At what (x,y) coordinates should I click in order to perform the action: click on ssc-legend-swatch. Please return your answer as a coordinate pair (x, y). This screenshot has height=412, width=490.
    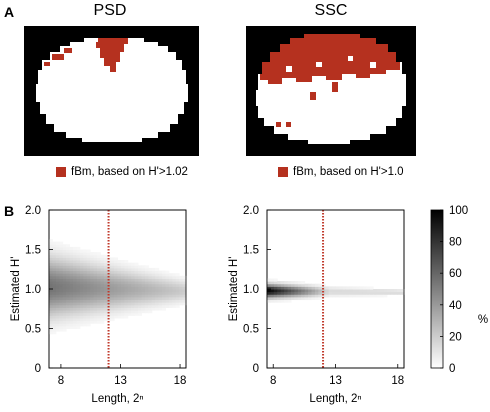
    Looking at the image, I should click on (283, 172).